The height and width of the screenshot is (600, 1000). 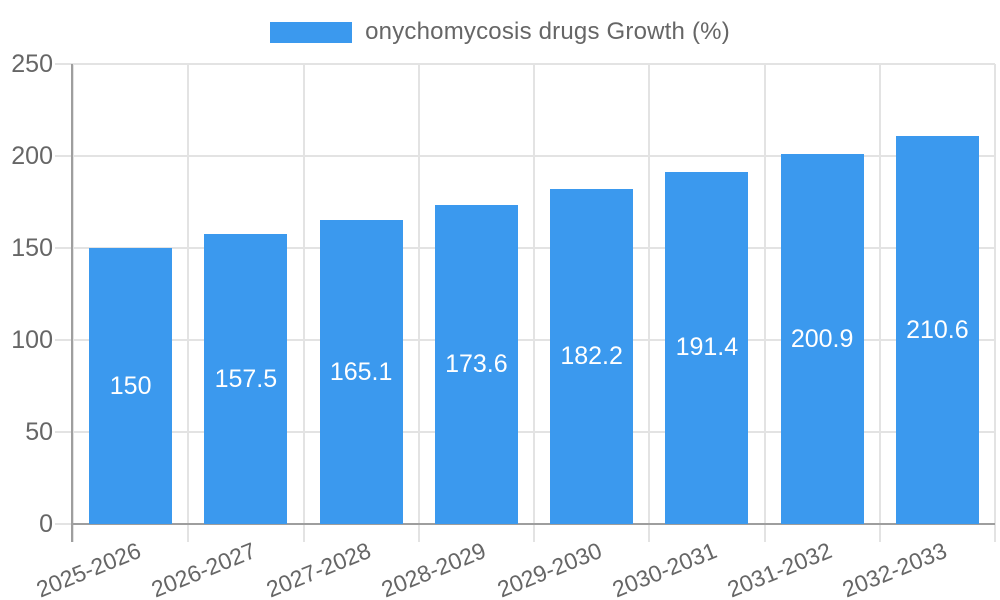 I want to click on y-axis-tick-label: 0, so click(x=46, y=524).